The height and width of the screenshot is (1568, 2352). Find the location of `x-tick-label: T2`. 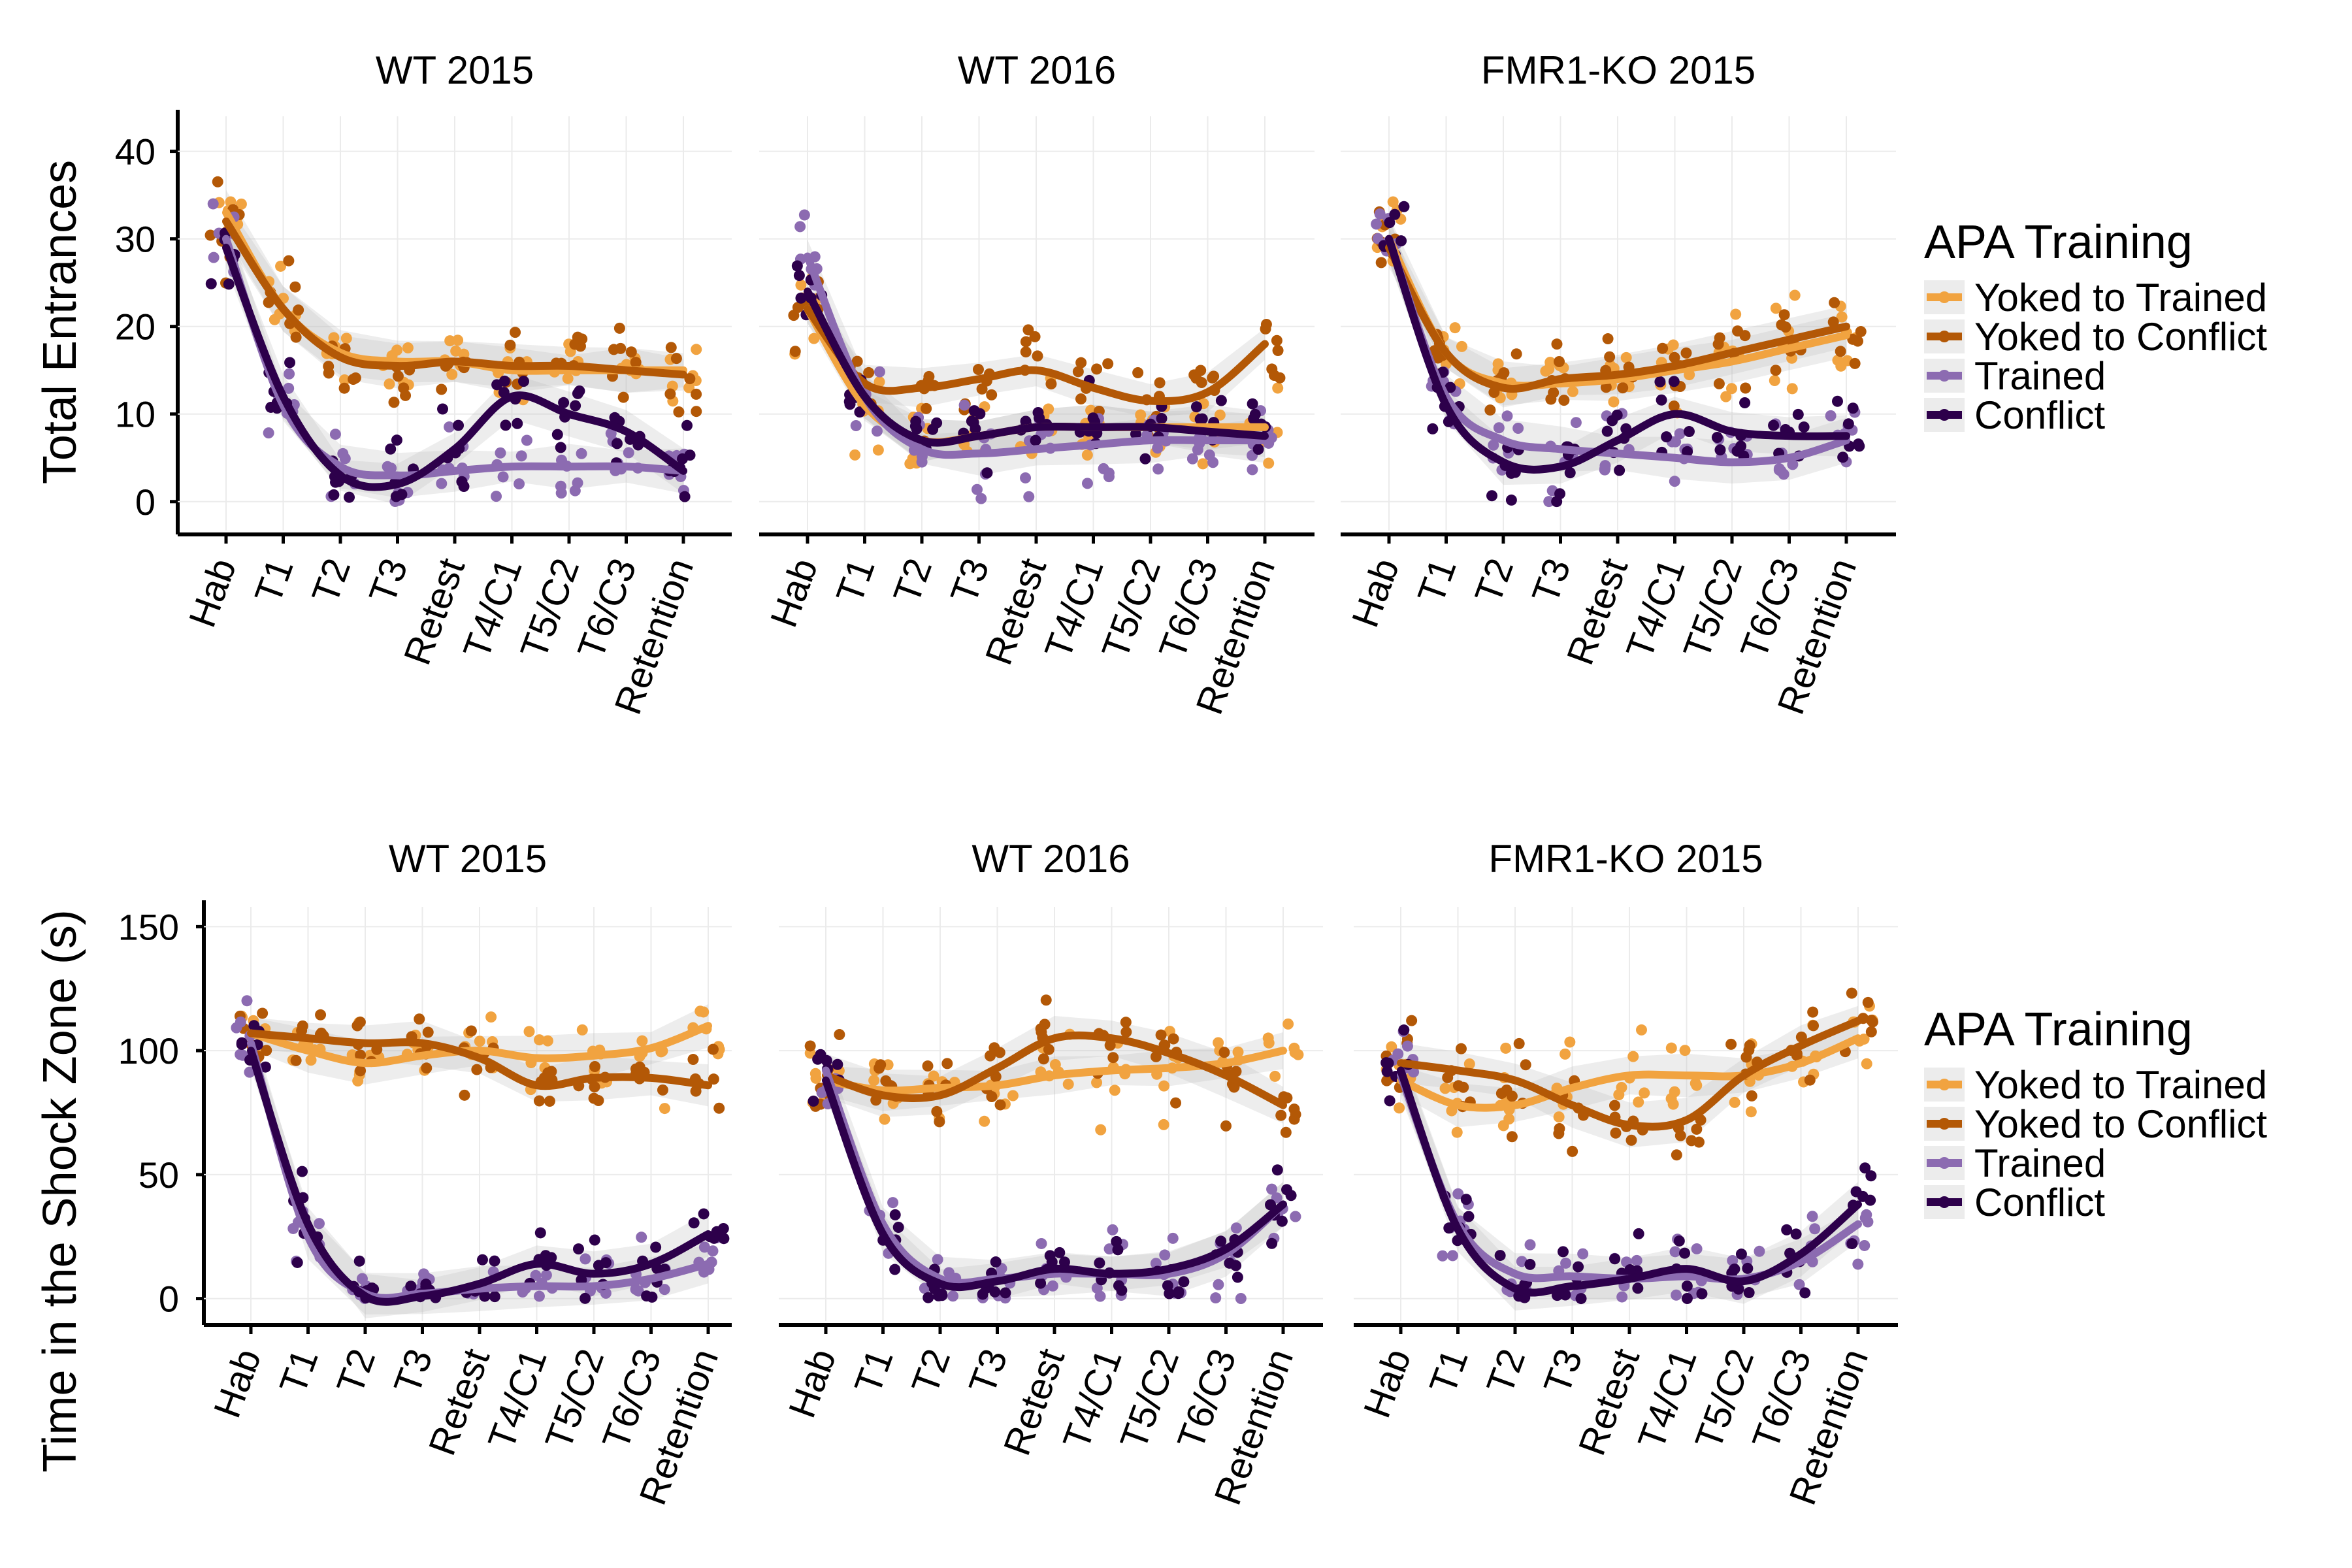

x-tick-label: T2 is located at coordinates (1494, 581).